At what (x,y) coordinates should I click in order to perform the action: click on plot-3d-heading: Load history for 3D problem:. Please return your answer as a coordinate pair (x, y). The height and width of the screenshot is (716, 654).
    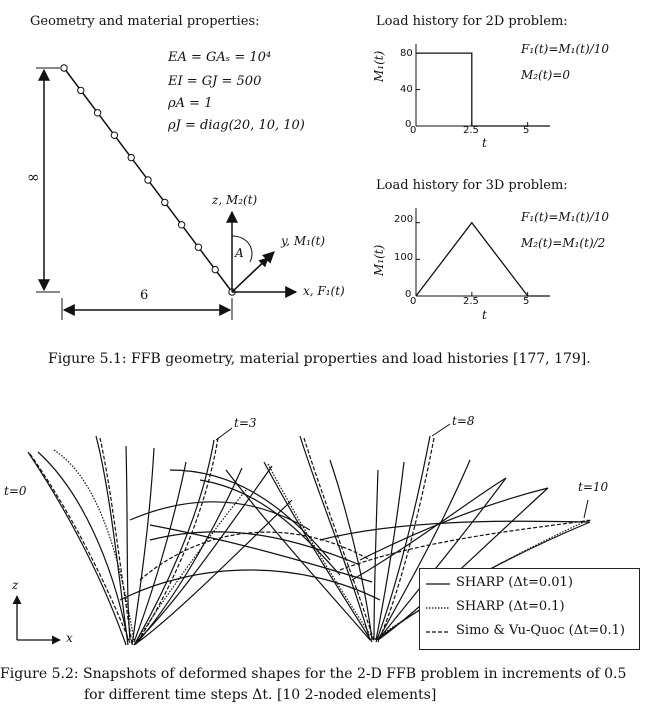
    Looking at the image, I should click on (472, 185).